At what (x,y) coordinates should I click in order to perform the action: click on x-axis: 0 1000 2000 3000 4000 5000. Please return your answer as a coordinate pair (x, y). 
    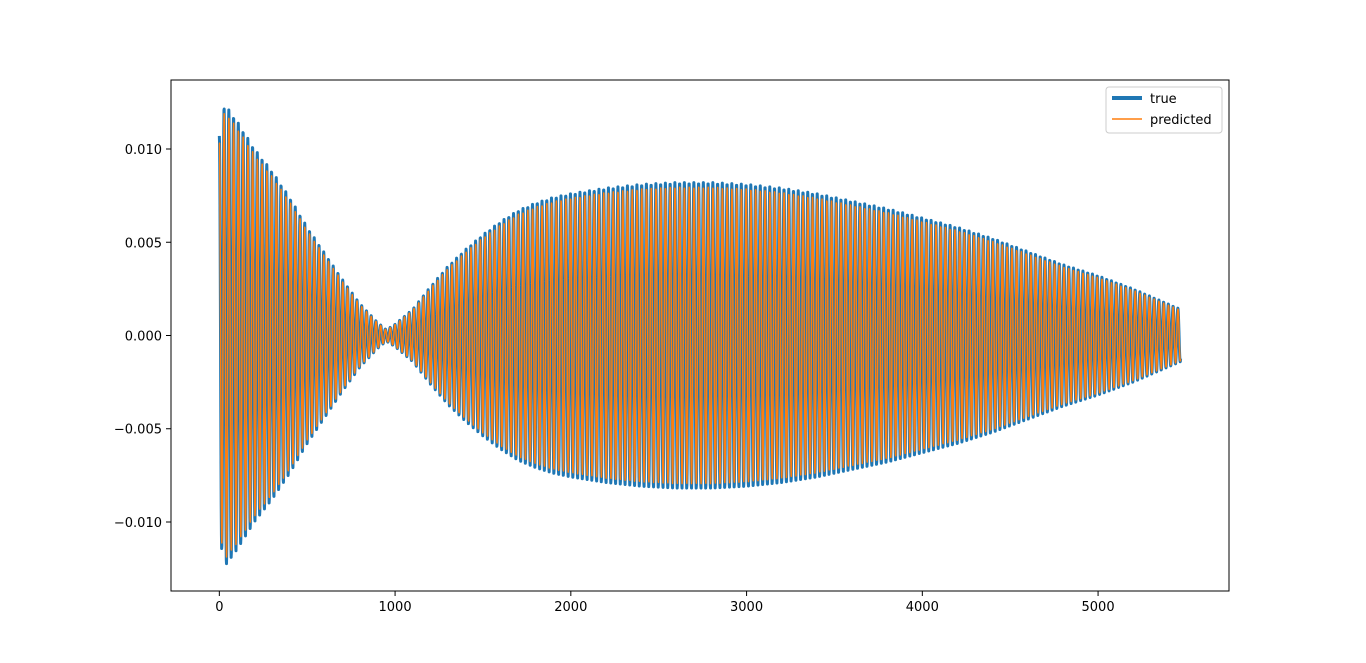
    Looking at the image, I should click on (665, 603).